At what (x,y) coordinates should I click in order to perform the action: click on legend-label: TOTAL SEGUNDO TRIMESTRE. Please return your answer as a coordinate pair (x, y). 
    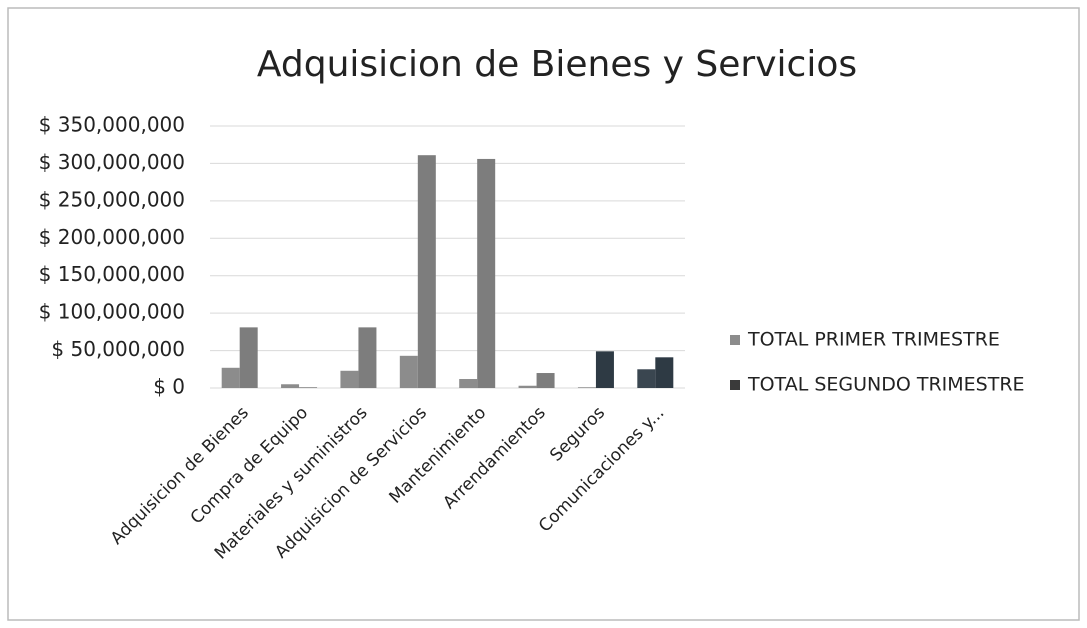
    Looking at the image, I should click on (886, 385).